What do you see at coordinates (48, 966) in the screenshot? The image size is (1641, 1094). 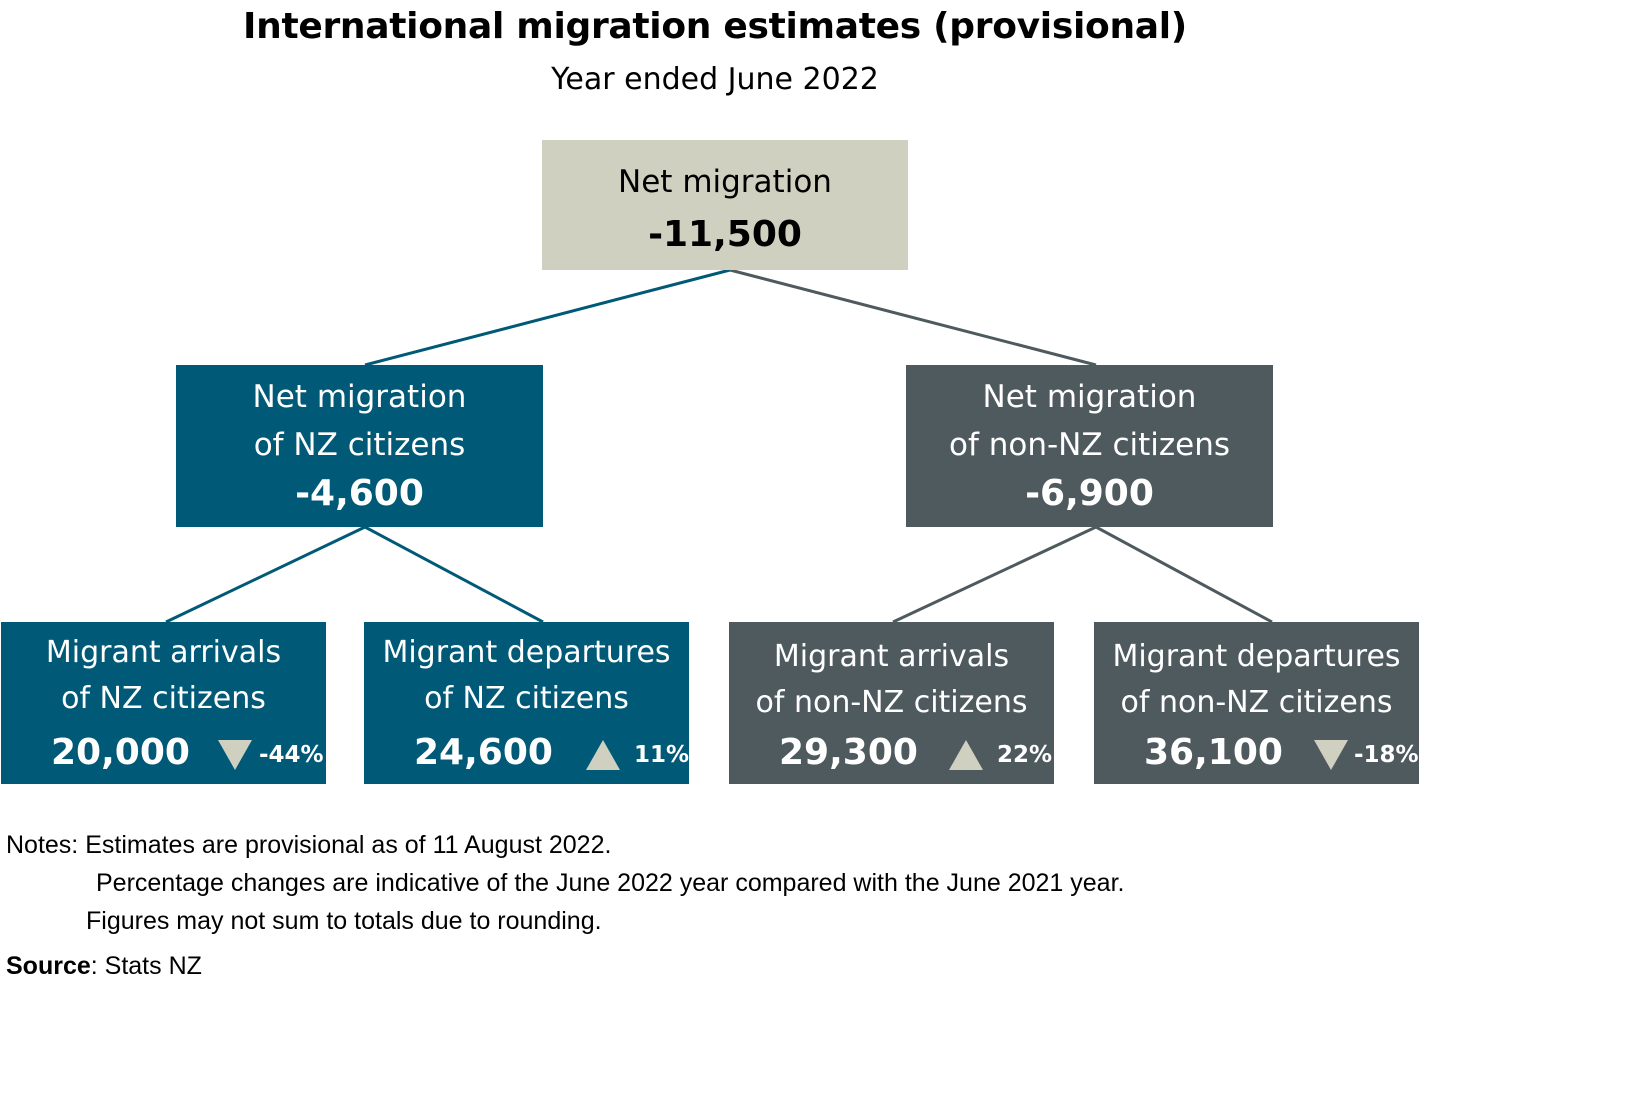 I see `source-label: Source` at bounding box center [48, 966].